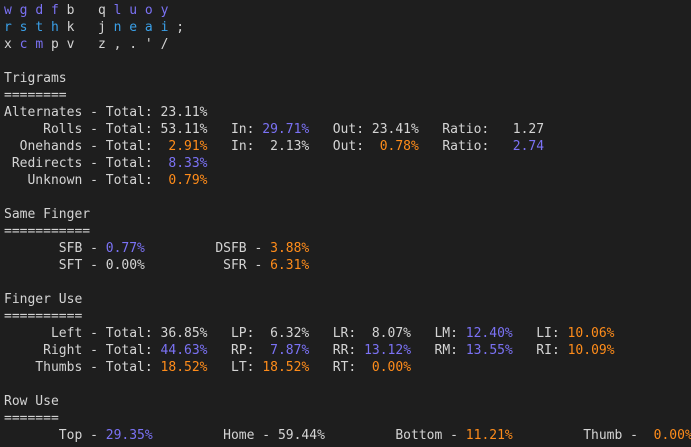 The width and height of the screenshot is (691, 447). What do you see at coordinates (133, 27) in the screenshot?
I see `terminal-text: e` at bounding box center [133, 27].